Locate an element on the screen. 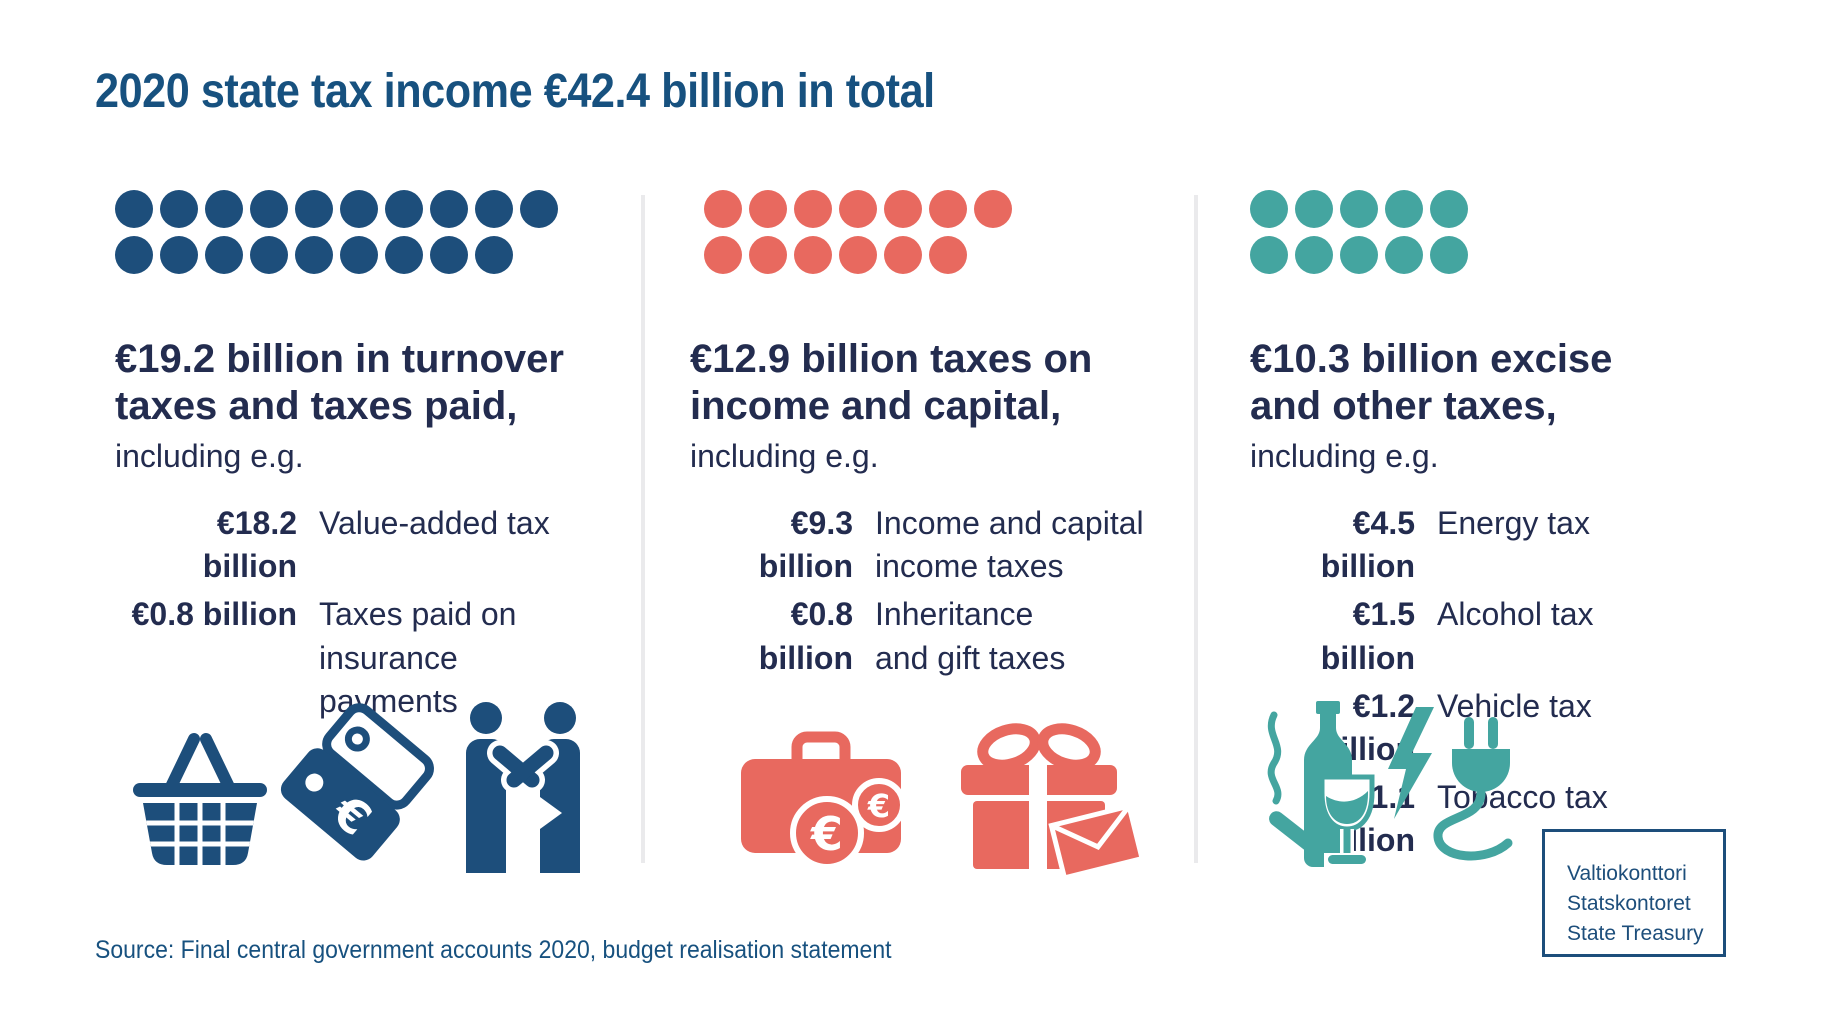  breakdown-label: Vehicle tax is located at coordinates (1514, 705).